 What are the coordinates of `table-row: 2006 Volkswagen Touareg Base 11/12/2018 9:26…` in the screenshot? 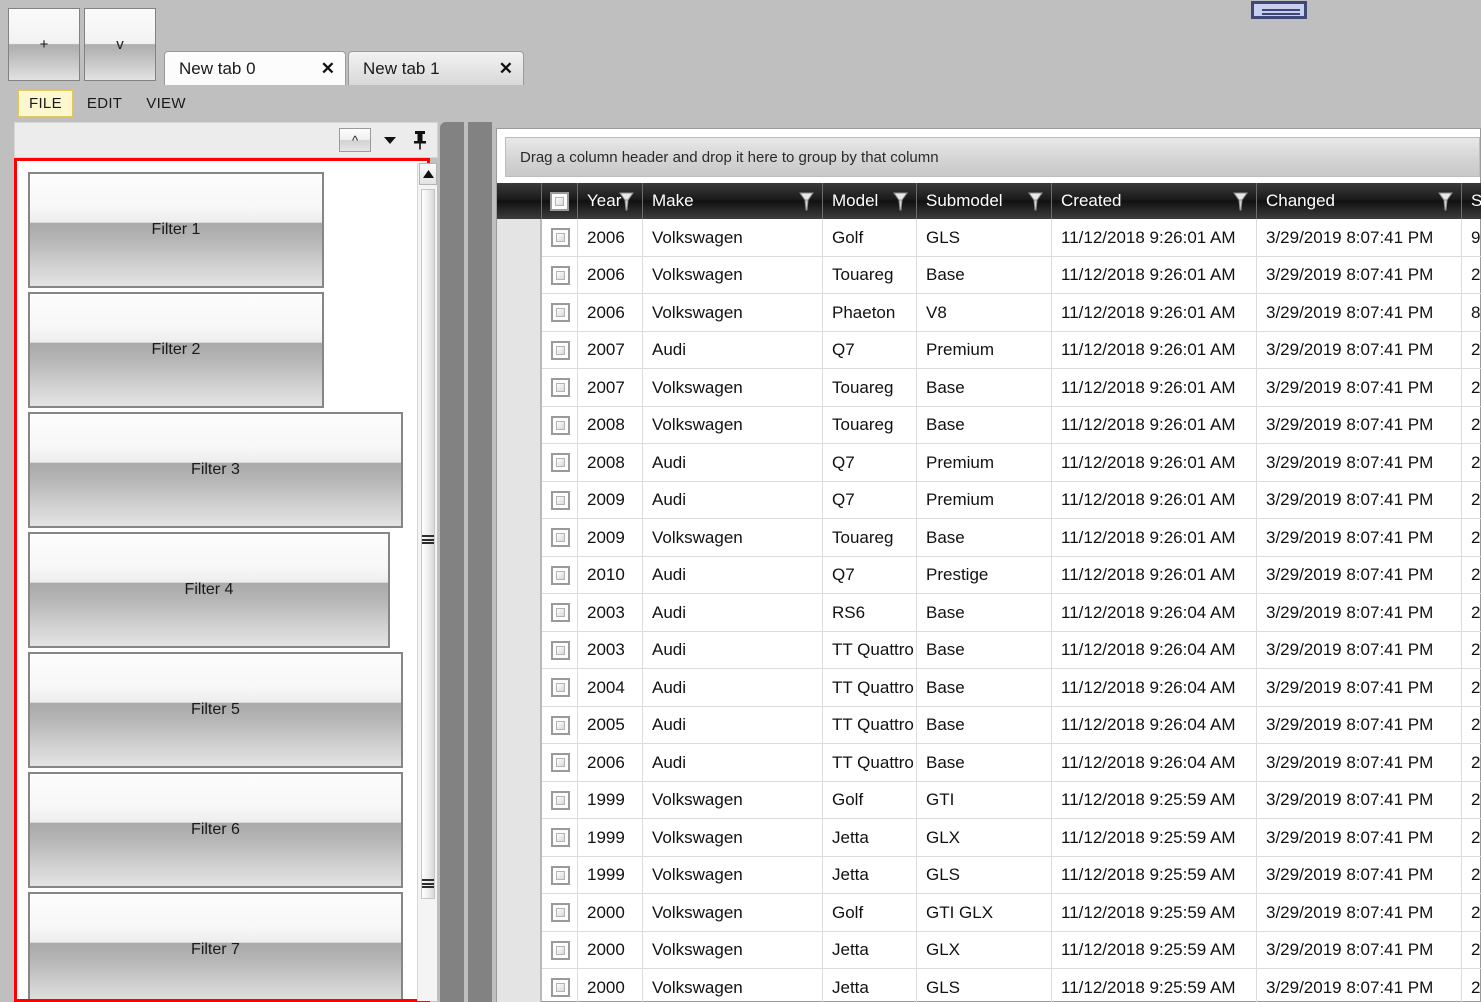 It's located at (989, 275).